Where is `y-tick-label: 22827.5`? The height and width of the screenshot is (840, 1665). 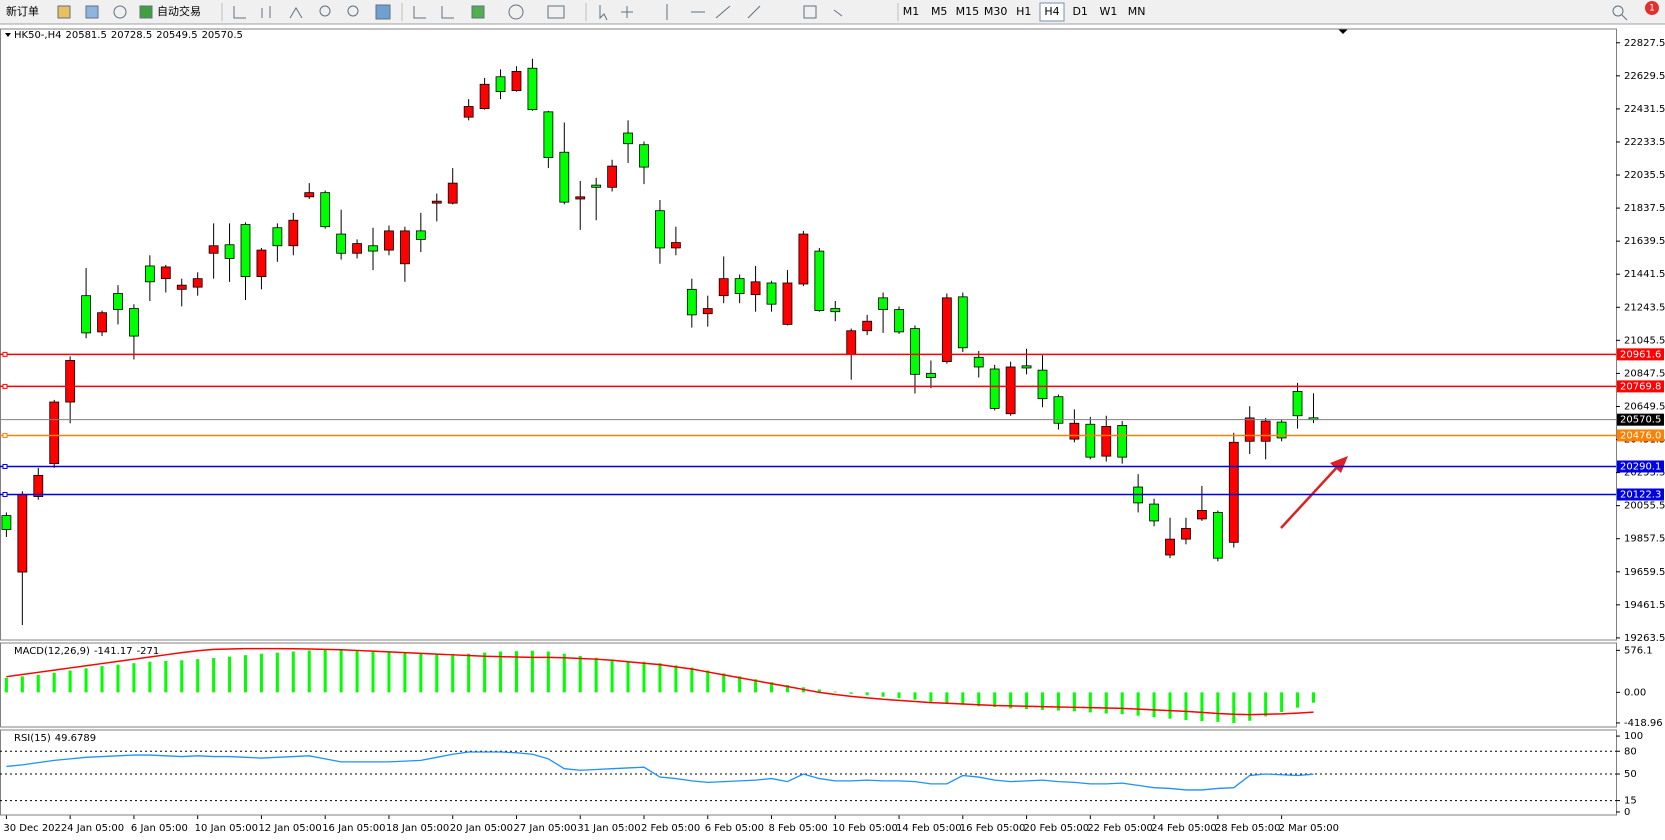
y-tick-label: 22827.5 is located at coordinates (1644, 43).